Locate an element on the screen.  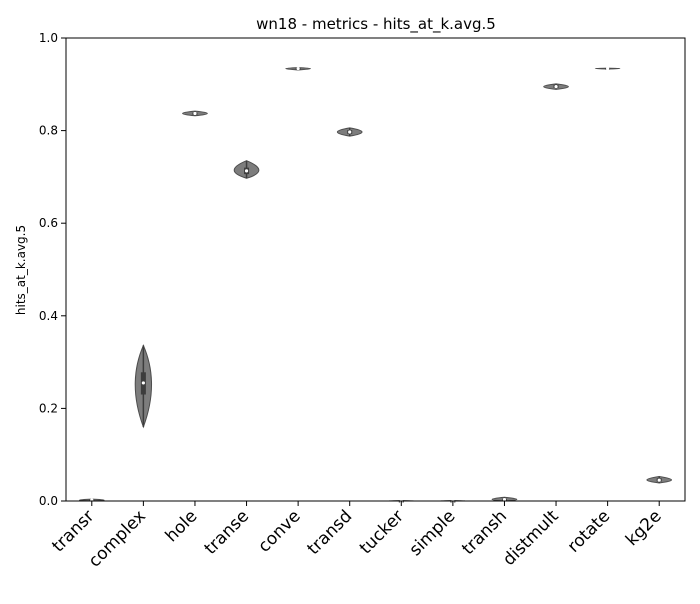
x-tick-label: hole is located at coordinates (182, 526).